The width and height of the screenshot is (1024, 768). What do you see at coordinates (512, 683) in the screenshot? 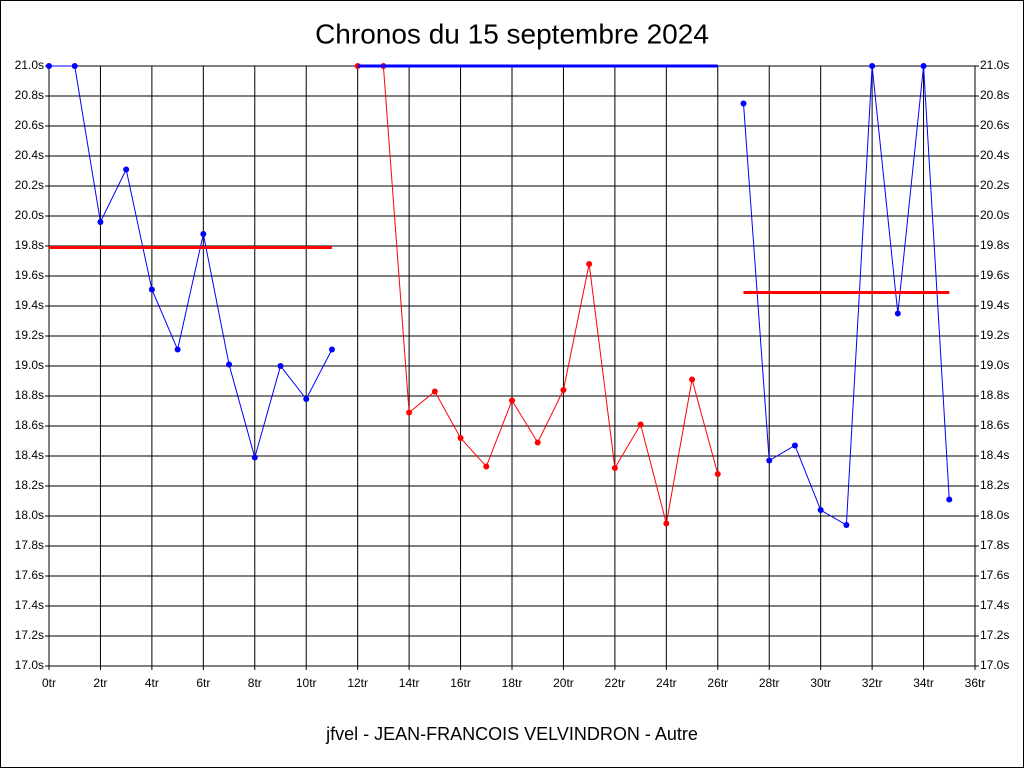
I see `x-tick-label: 18tr` at bounding box center [512, 683].